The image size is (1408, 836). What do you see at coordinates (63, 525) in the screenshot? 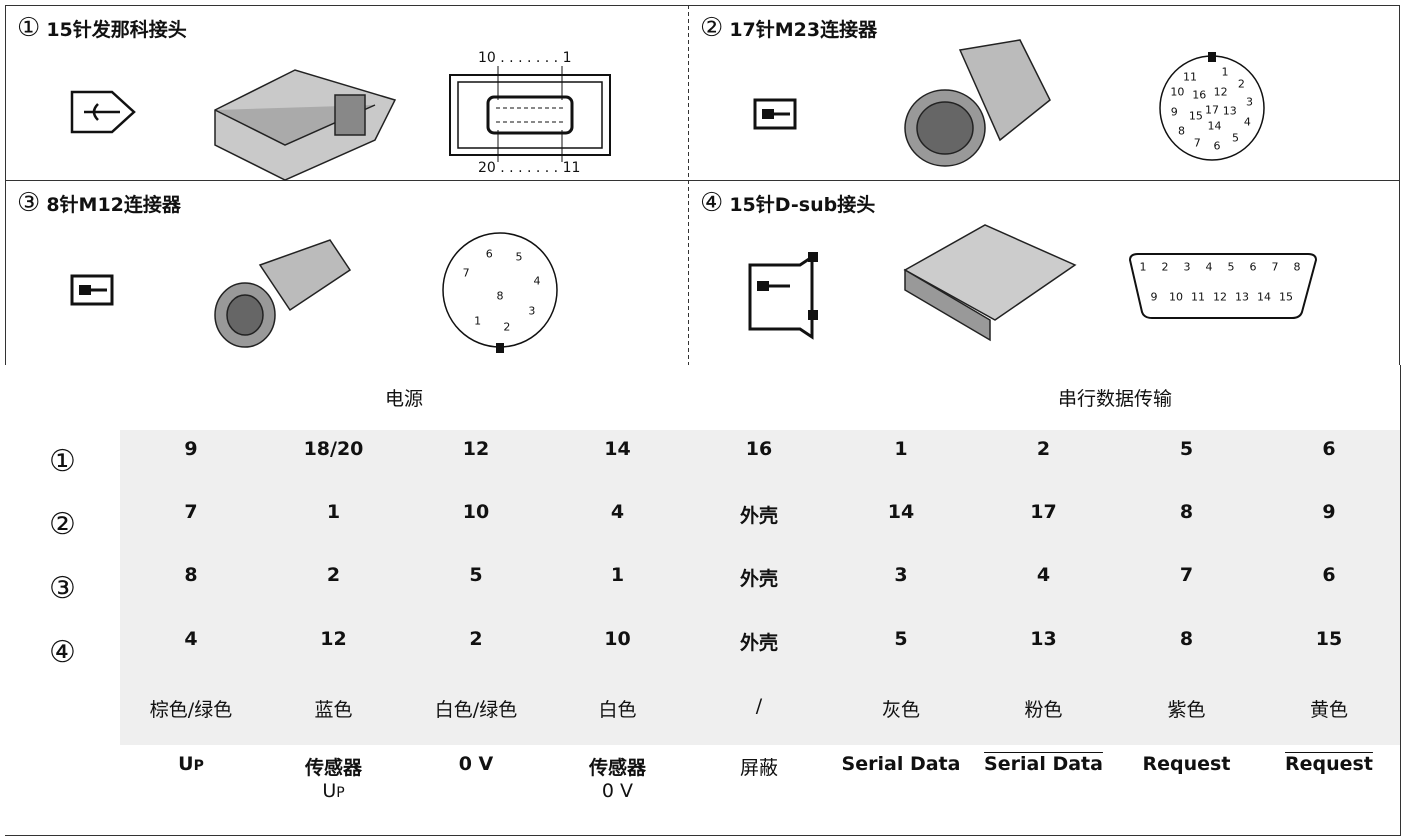
I see `row-label: ②` at bounding box center [63, 525].